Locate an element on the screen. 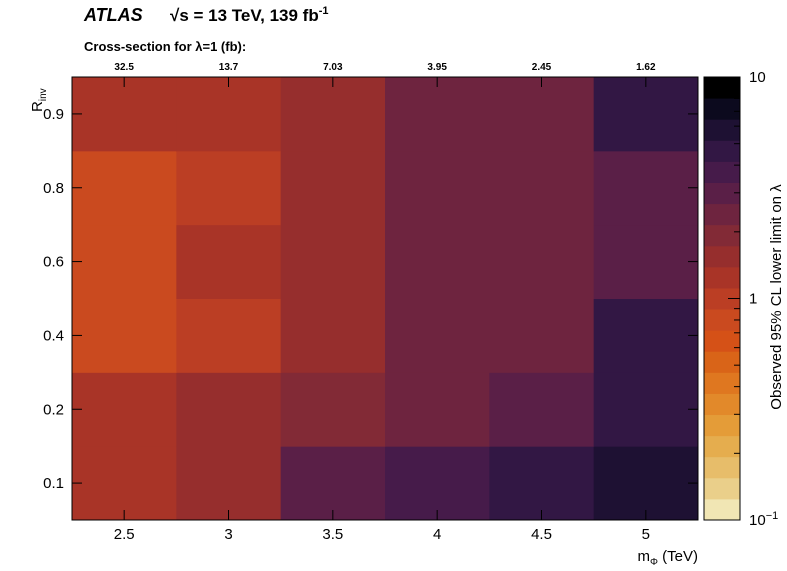 This screenshot has height=571, width=787. x-tick-label: 4.5 is located at coordinates (541, 534).